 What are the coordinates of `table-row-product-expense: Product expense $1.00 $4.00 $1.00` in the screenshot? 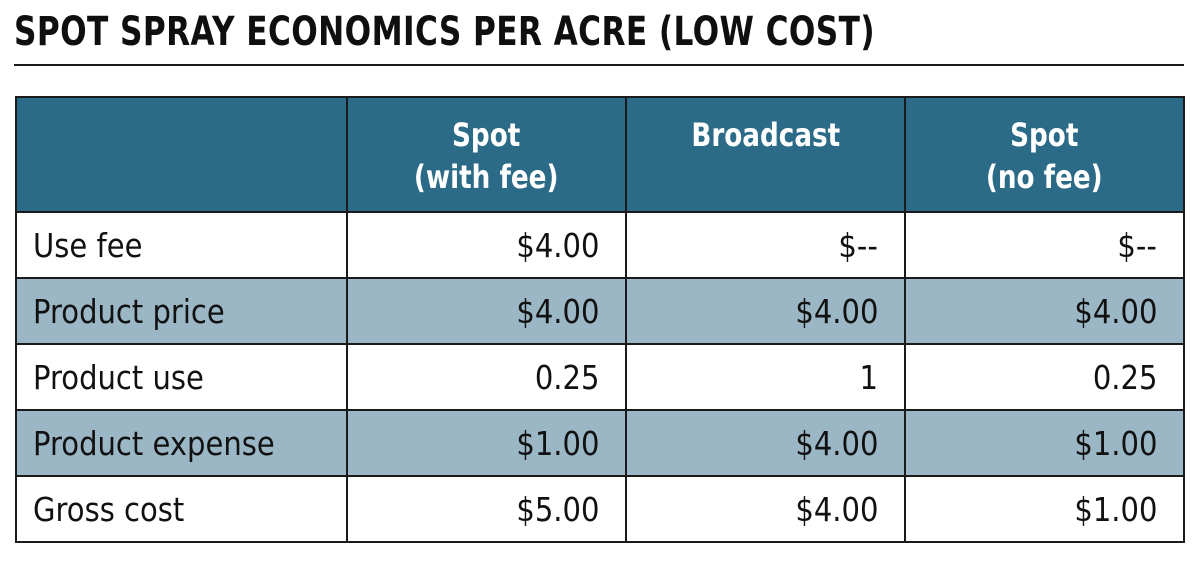 It's located at (600, 443).